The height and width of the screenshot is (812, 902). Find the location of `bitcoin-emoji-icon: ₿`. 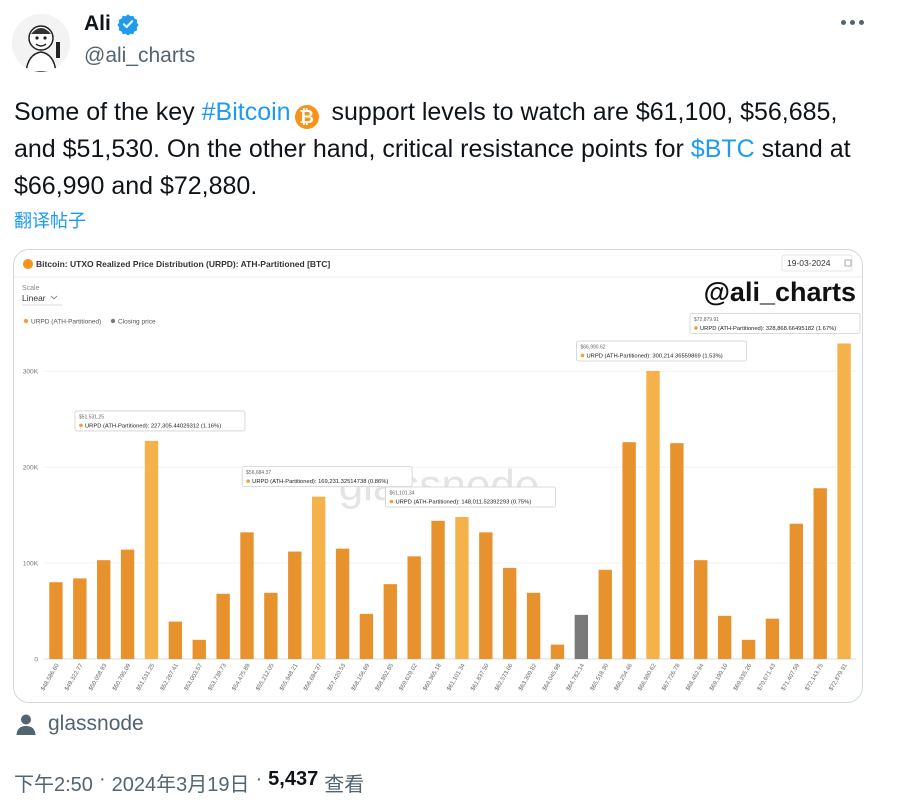

bitcoin-emoji-icon: ₿ is located at coordinates (306, 117).